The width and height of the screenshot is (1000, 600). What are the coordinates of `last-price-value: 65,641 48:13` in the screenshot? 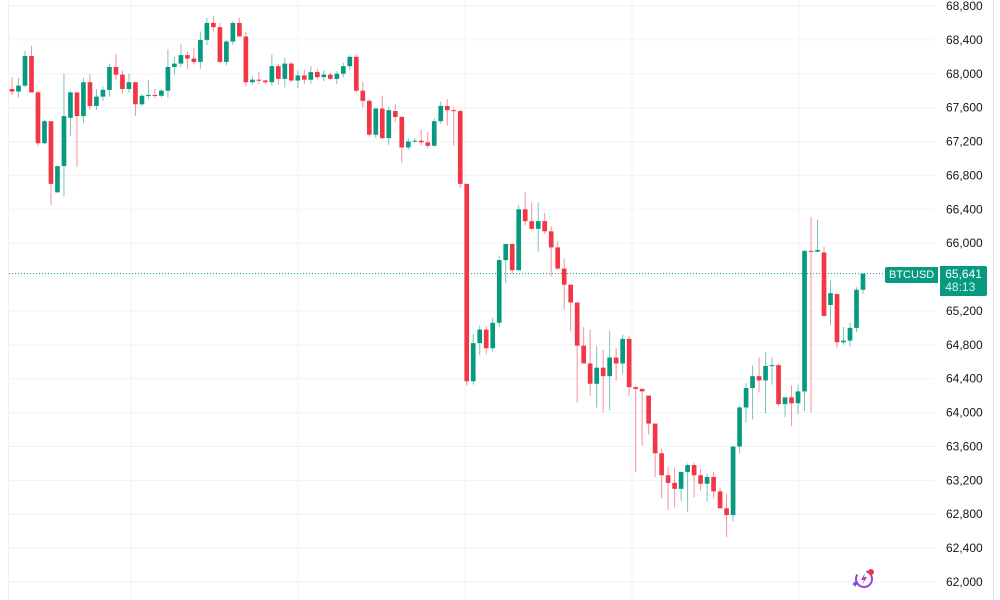 It's located at (963, 281).